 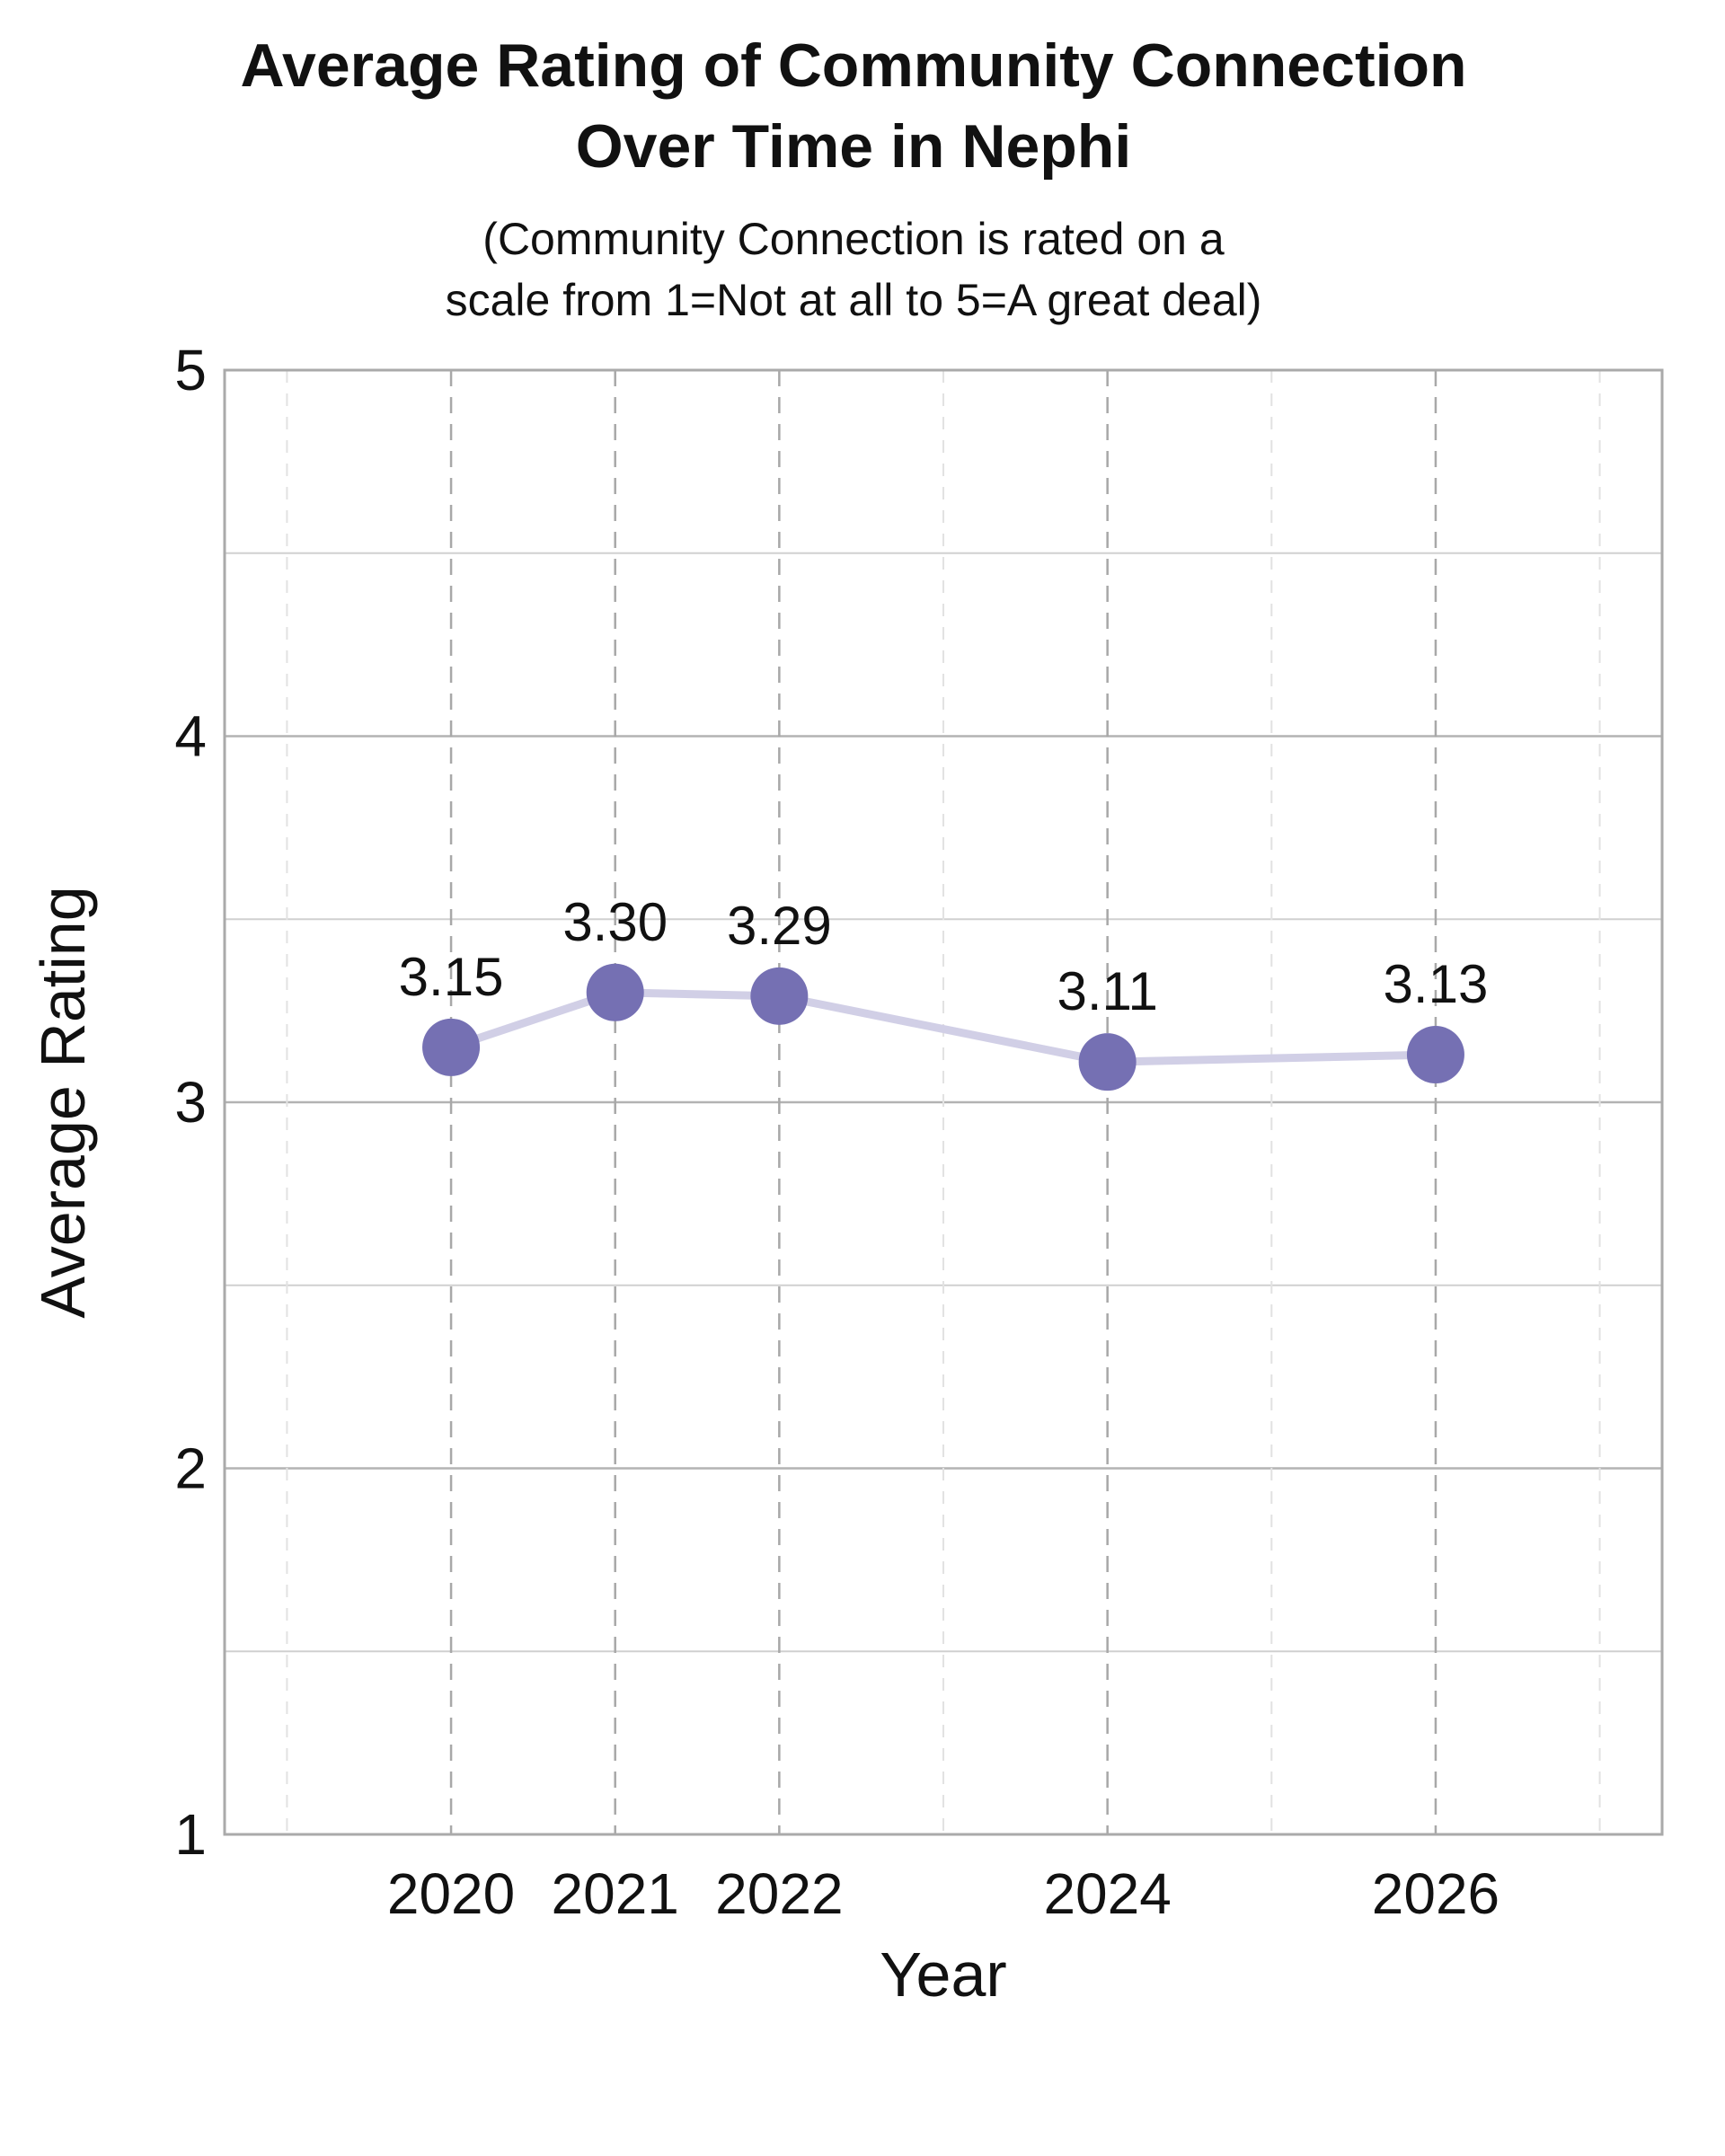 I want to click on x-tick-label: 2021, so click(x=615, y=1894).